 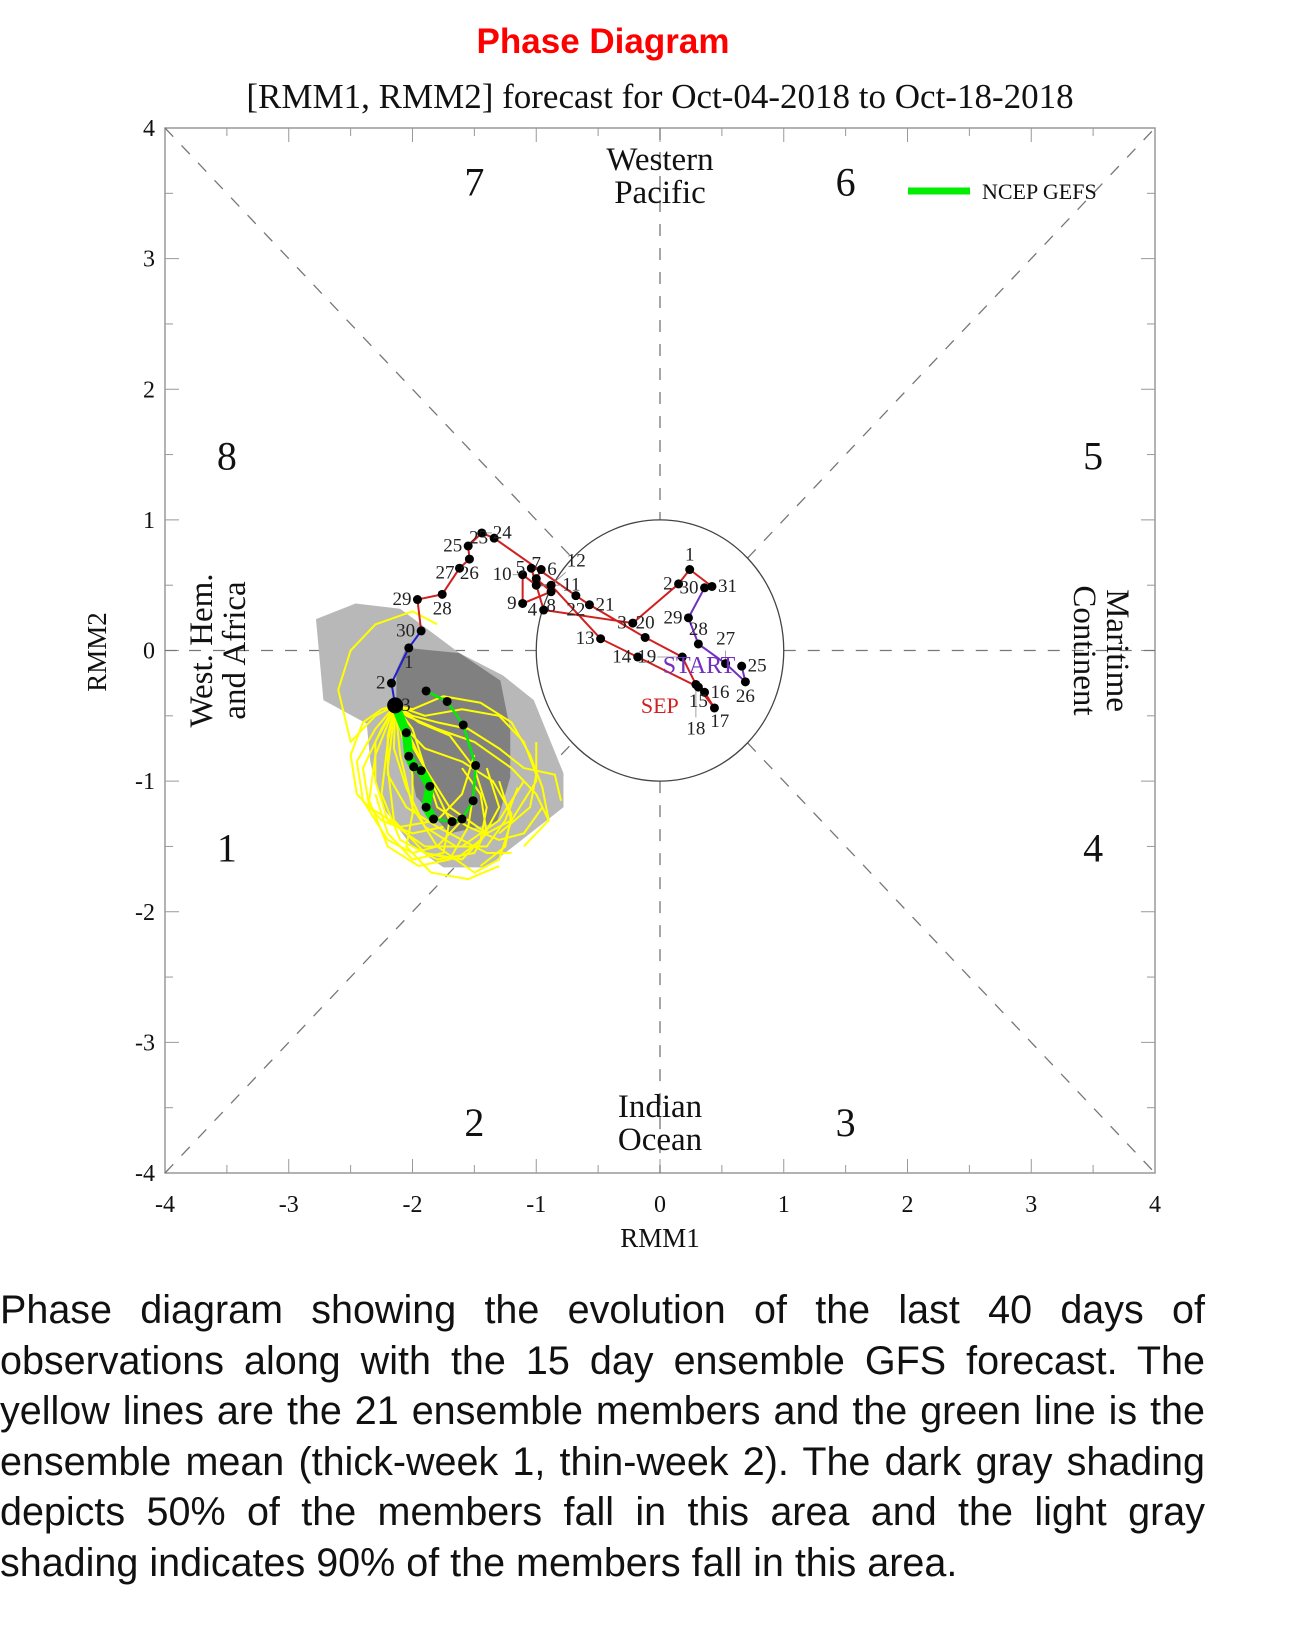 I want to click on y-tick-label: 3, so click(x=149, y=260).